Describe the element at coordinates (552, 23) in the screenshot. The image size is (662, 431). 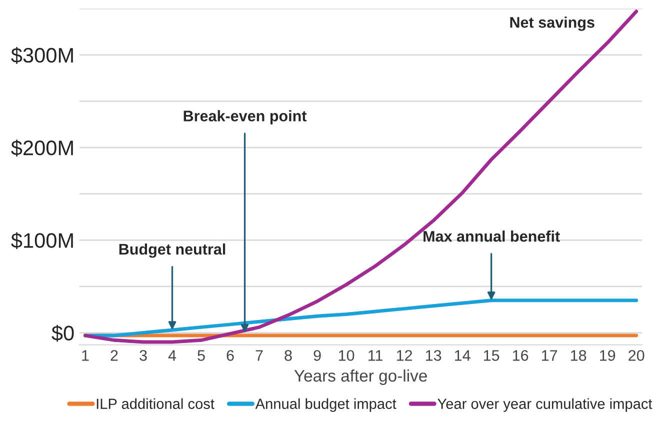
I see `annotation: Net savings` at that location.